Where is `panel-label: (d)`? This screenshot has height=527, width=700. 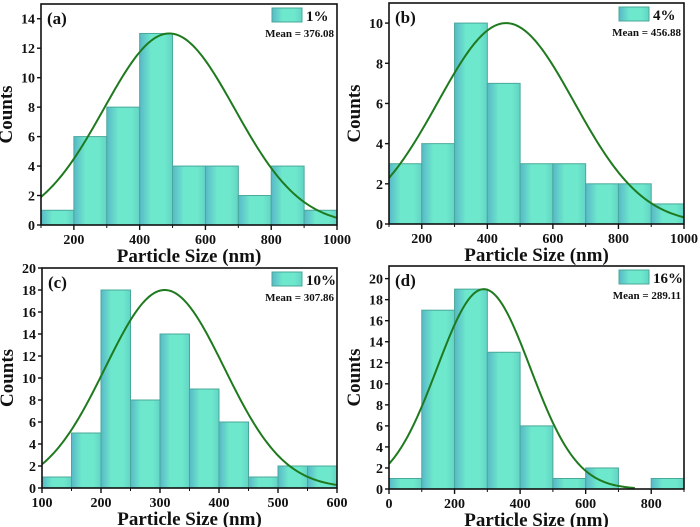 panel-label: (d) is located at coordinates (405, 280).